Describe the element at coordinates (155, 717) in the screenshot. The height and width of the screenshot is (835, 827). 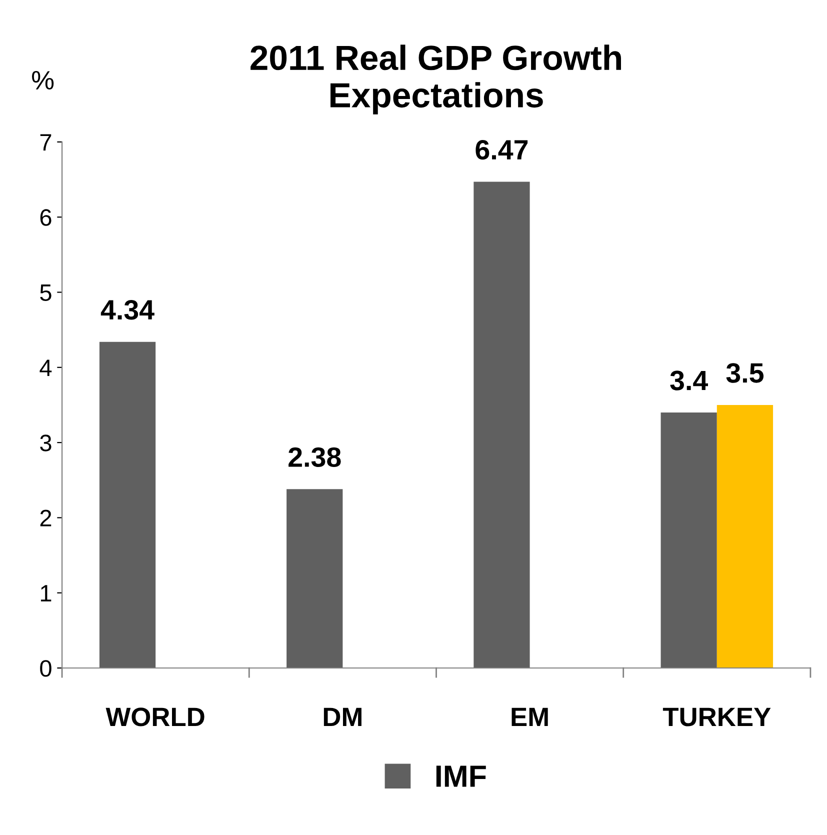
I see `x-tick-label: WORLD` at that location.